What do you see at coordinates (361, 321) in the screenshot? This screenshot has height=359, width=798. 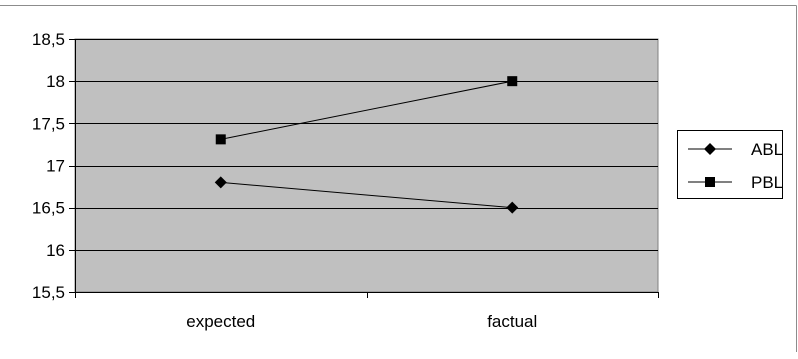 I see `x-tick-labels: expected factual` at bounding box center [361, 321].